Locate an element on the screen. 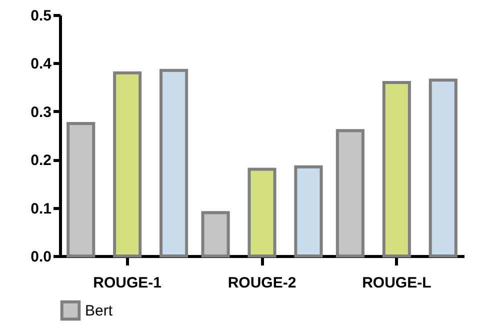 The width and height of the screenshot is (494, 330). y-tick-label: 0.0 is located at coordinates (41, 257).